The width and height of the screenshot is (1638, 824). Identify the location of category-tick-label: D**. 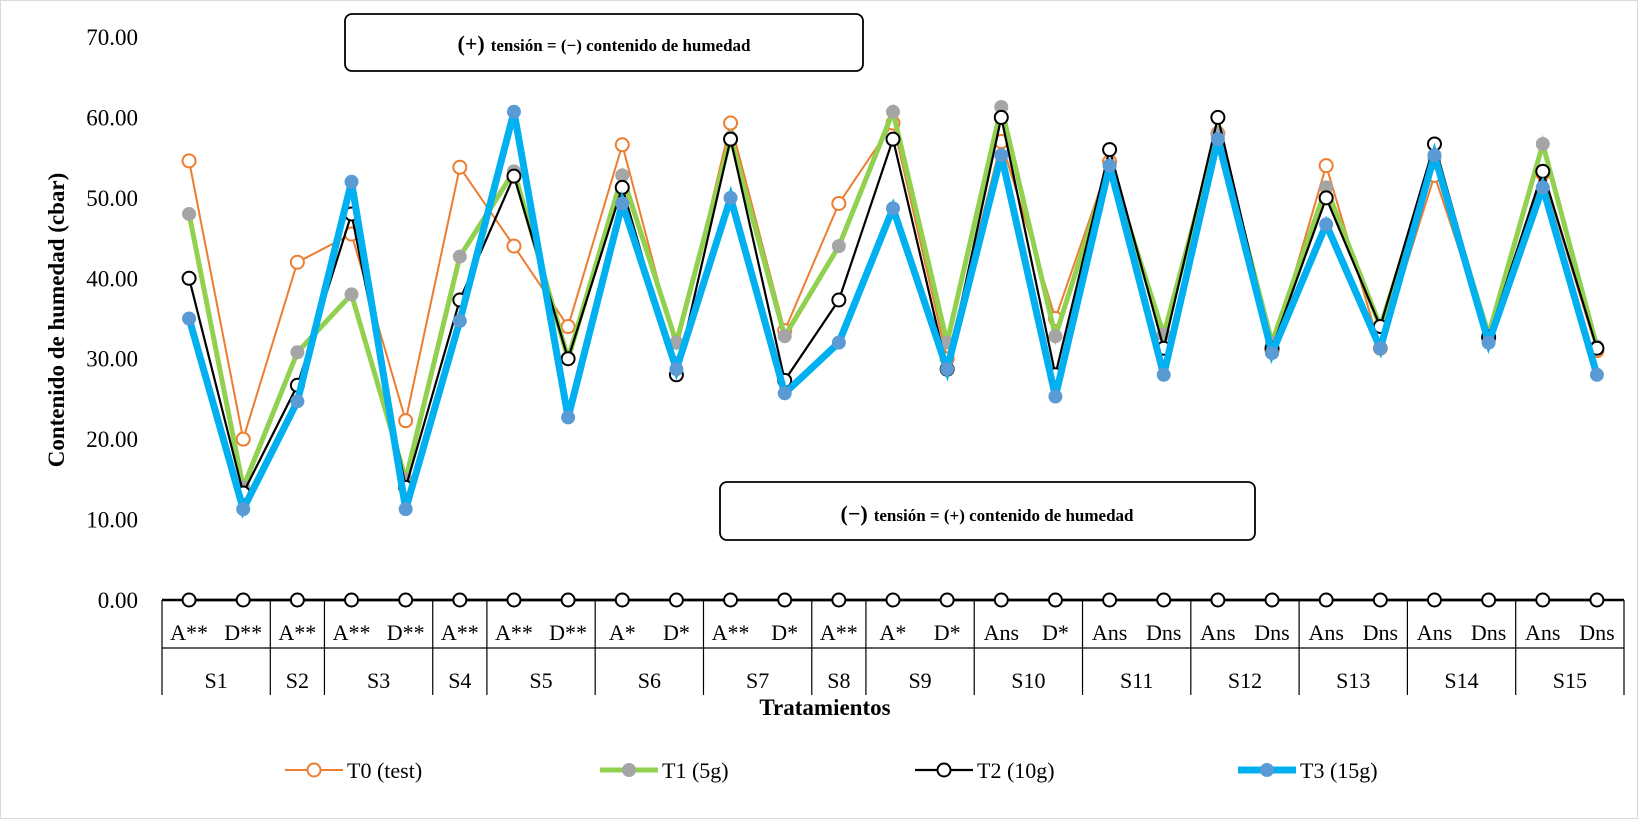
(243, 632).